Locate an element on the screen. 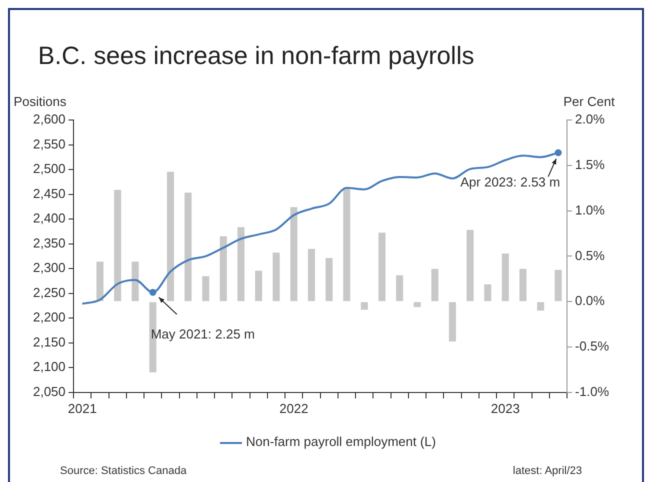  annotation: Apr 2023: 2.53 m is located at coordinates (510, 182).